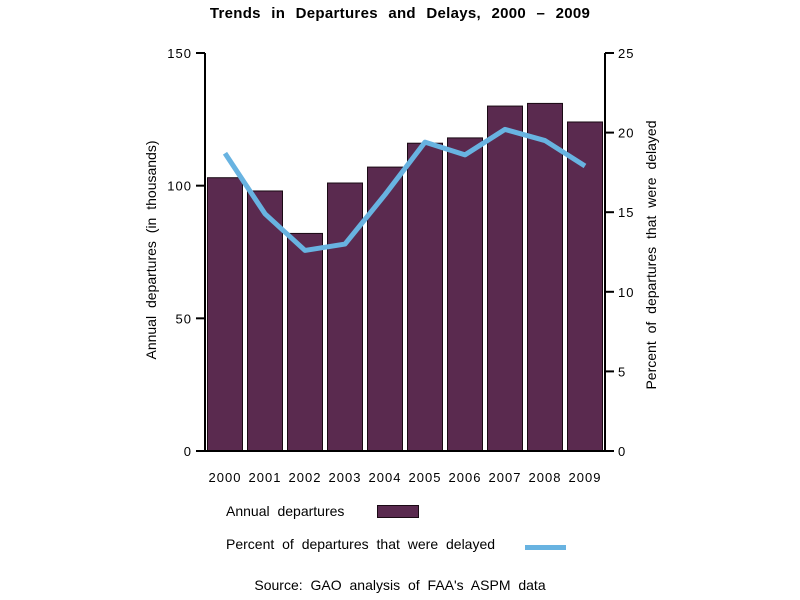  What do you see at coordinates (265, 477) in the screenshot?
I see `x-axis-tick-label: 2001` at bounding box center [265, 477].